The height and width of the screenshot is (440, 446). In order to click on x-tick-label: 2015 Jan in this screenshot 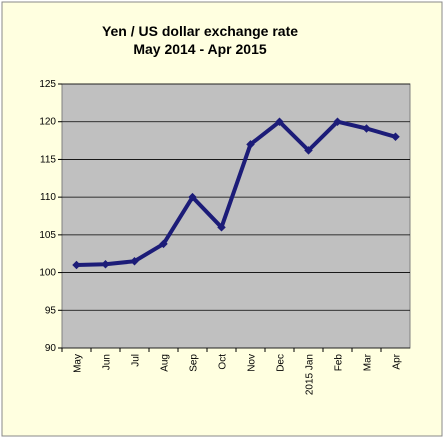, I will do `click(310, 374)`.